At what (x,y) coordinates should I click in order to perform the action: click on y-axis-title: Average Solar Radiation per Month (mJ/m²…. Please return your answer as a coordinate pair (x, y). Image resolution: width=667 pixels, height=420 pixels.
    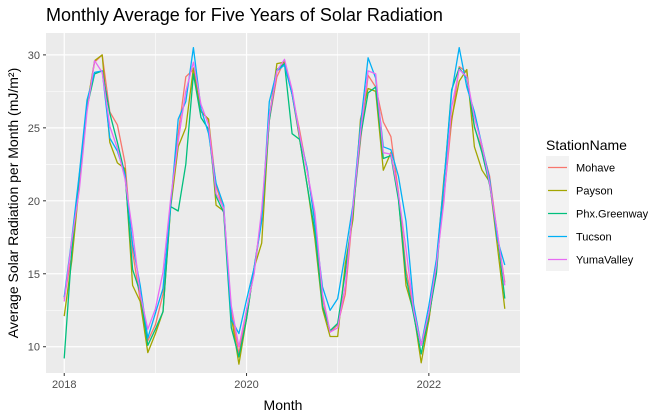
    Looking at the image, I should click on (13, 203).